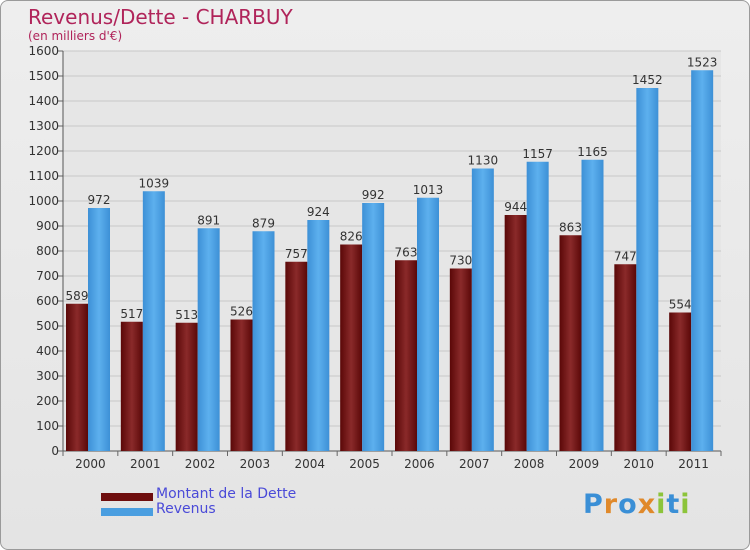 Image resolution: width=750 pixels, height=550 pixels. I want to click on data-label: 972, so click(99, 200).